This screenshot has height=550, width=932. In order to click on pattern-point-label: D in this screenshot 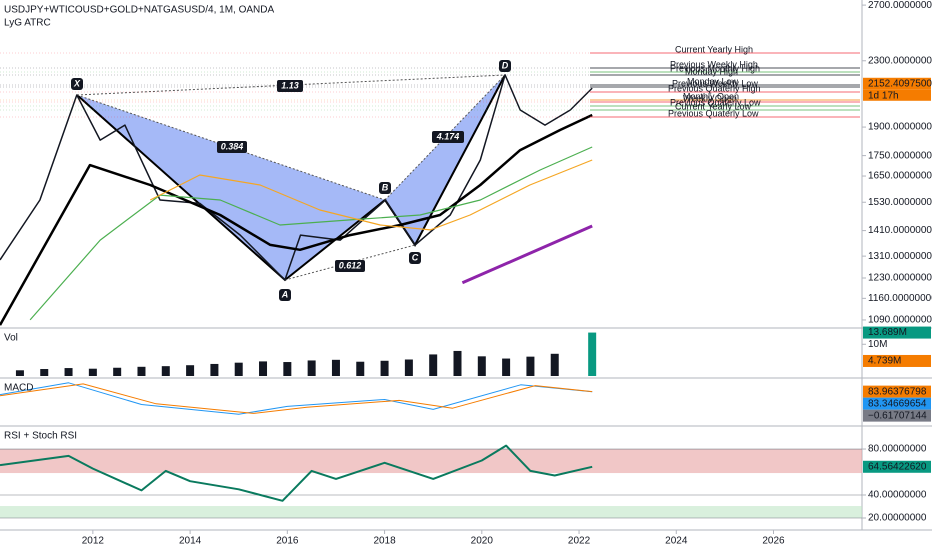, I will do `click(505, 65)`.